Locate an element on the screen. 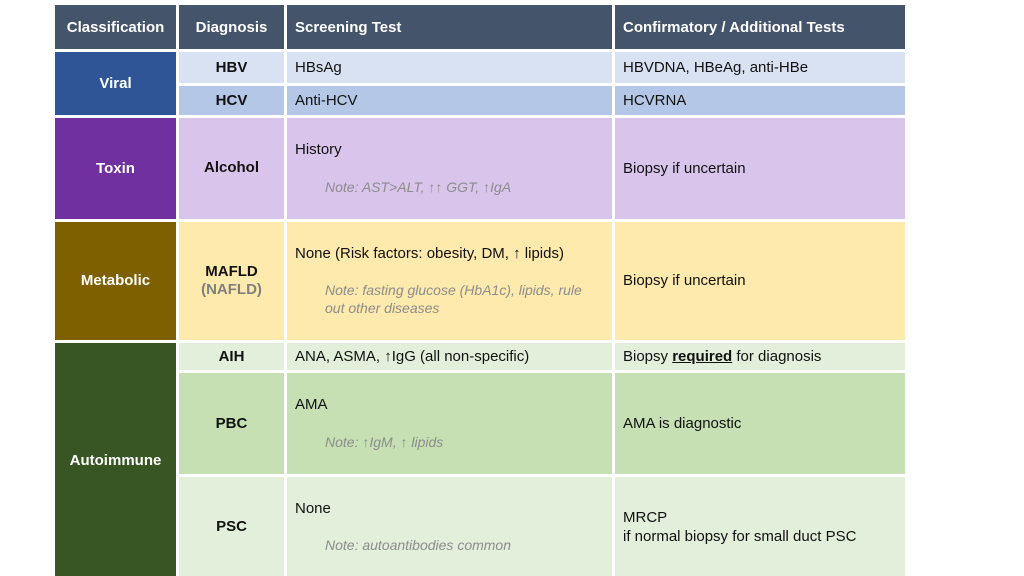 The height and width of the screenshot is (576, 1024). screening-alcohol-note: Note: AST>ALT, ↑↑ GGT, ↑IgA is located at coordinates (418, 186).